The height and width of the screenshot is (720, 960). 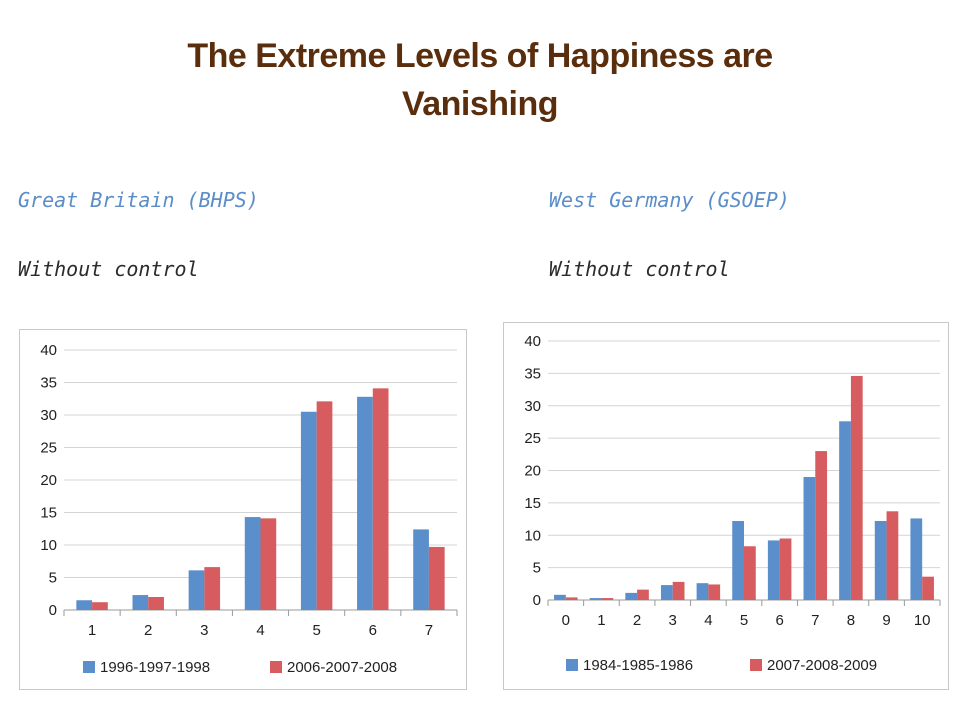 What do you see at coordinates (48, 513) in the screenshot?
I see `gb-y-tick-label: 15` at bounding box center [48, 513].